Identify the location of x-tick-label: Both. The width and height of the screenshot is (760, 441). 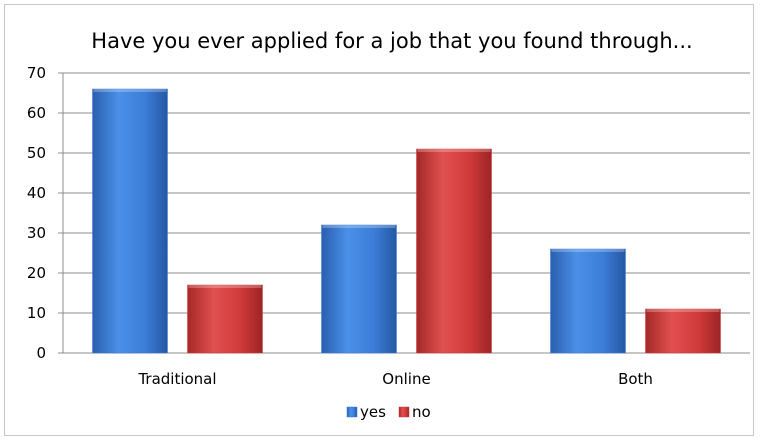
(635, 379).